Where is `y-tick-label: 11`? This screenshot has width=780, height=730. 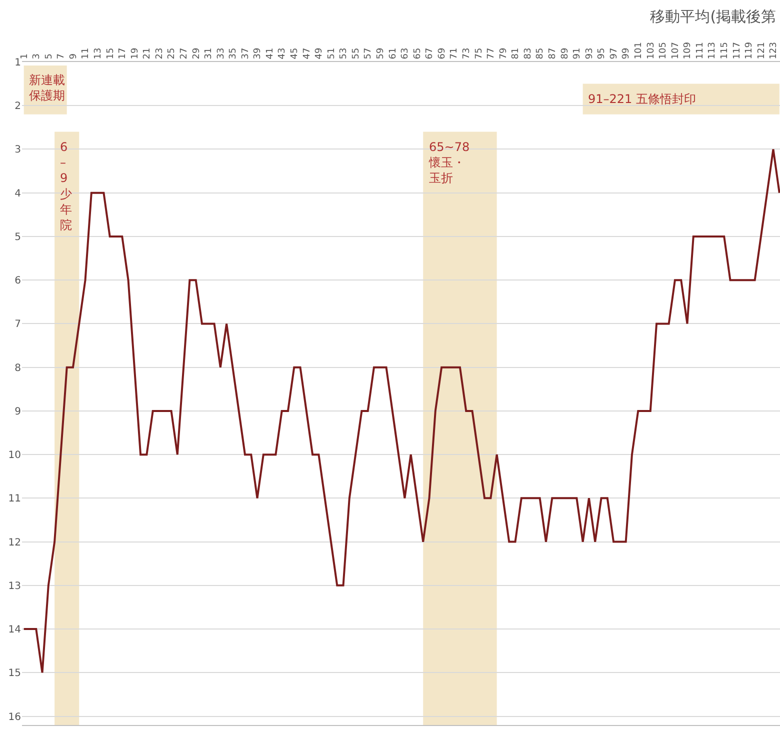 y-tick-label: 11 is located at coordinates (14, 499).